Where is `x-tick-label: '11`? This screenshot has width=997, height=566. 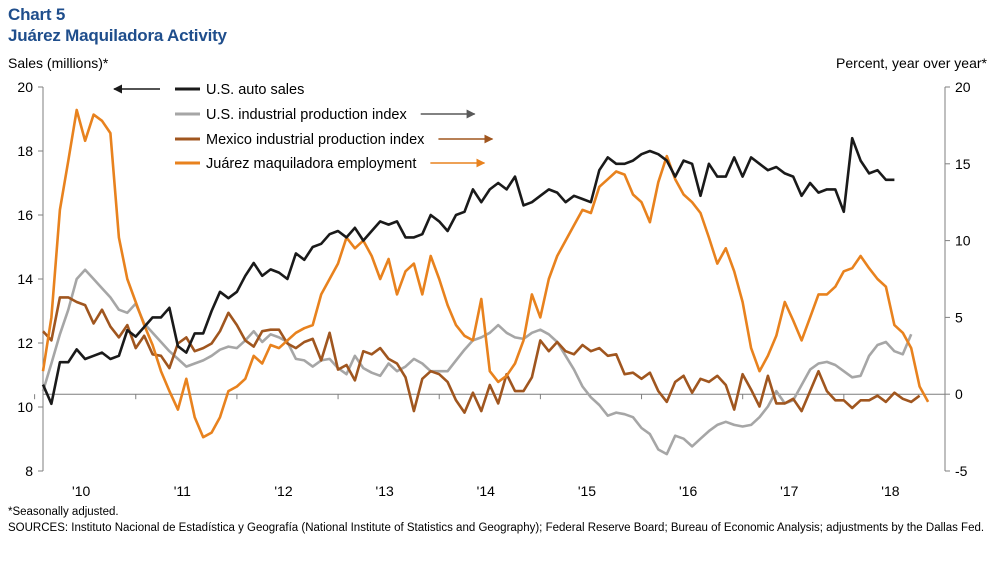 x-tick-label: '11 is located at coordinates (182, 491).